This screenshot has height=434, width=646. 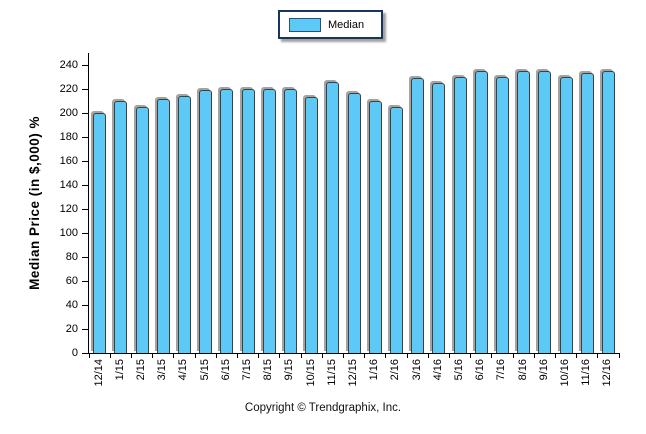 What do you see at coordinates (323, 408) in the screenshot?
I see `copyright-text: Copyright © Trendgraphix, Inc.` at bounding box center [323, 408].